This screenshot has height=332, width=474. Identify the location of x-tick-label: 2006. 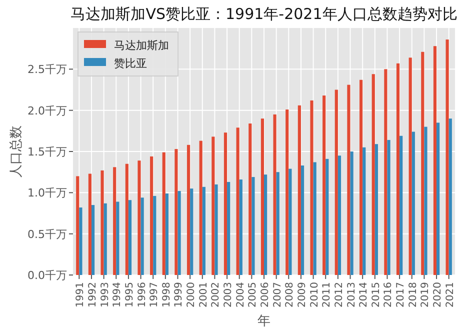
(265, 295).